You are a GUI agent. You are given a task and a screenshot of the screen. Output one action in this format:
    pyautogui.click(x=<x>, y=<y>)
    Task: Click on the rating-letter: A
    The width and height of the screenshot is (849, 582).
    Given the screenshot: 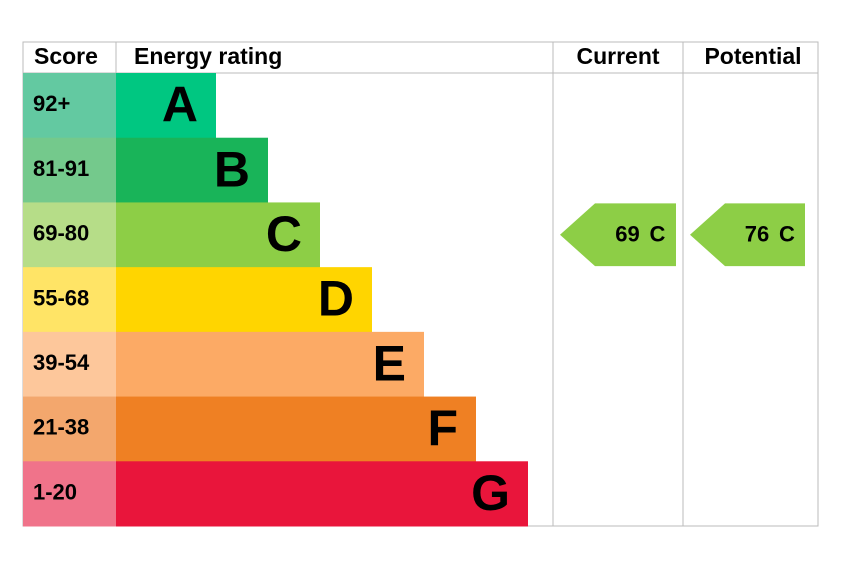 What is the action you would take?
    pyautogui.click(x=180, y=105)
    